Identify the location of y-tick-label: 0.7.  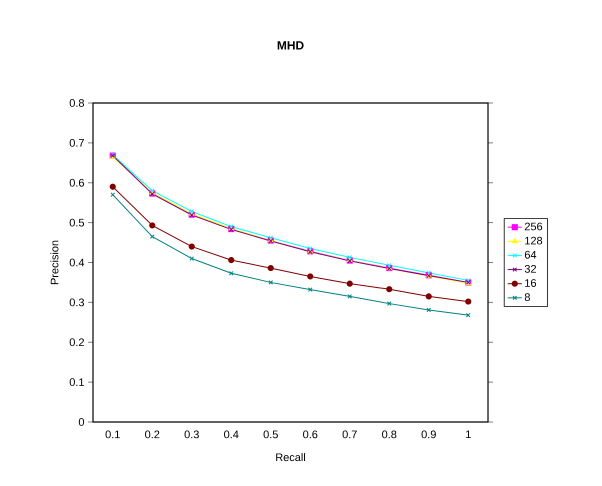
(77, 143).